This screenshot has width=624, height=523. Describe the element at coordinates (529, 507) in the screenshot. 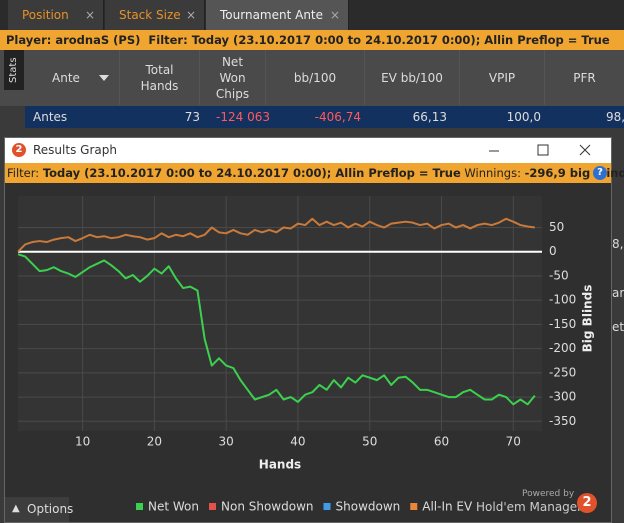

I see `brand: Hold'em Manager` at that location.